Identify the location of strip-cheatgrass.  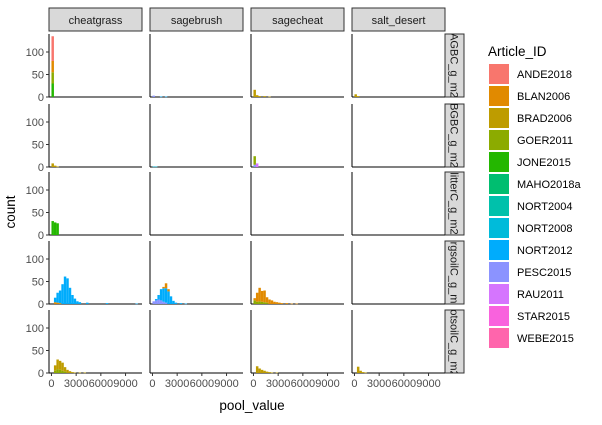
(95, 19).